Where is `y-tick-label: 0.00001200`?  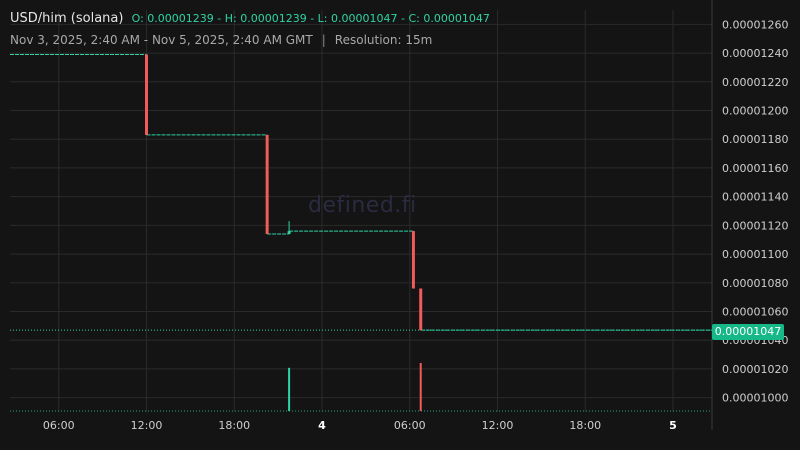 y-tick-label: 0.00001200 is located at coordinates (755, 111).